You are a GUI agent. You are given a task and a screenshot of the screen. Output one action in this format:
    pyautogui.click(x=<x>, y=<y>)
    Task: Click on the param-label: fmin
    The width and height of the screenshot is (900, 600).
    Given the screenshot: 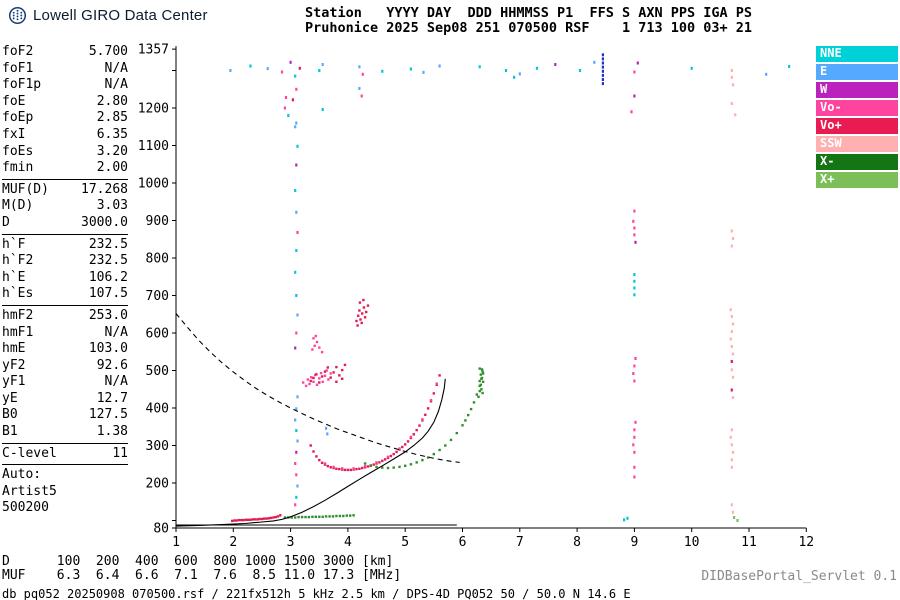 What is the action you would take?
    pyautogui.click(x=18, y=168)
    